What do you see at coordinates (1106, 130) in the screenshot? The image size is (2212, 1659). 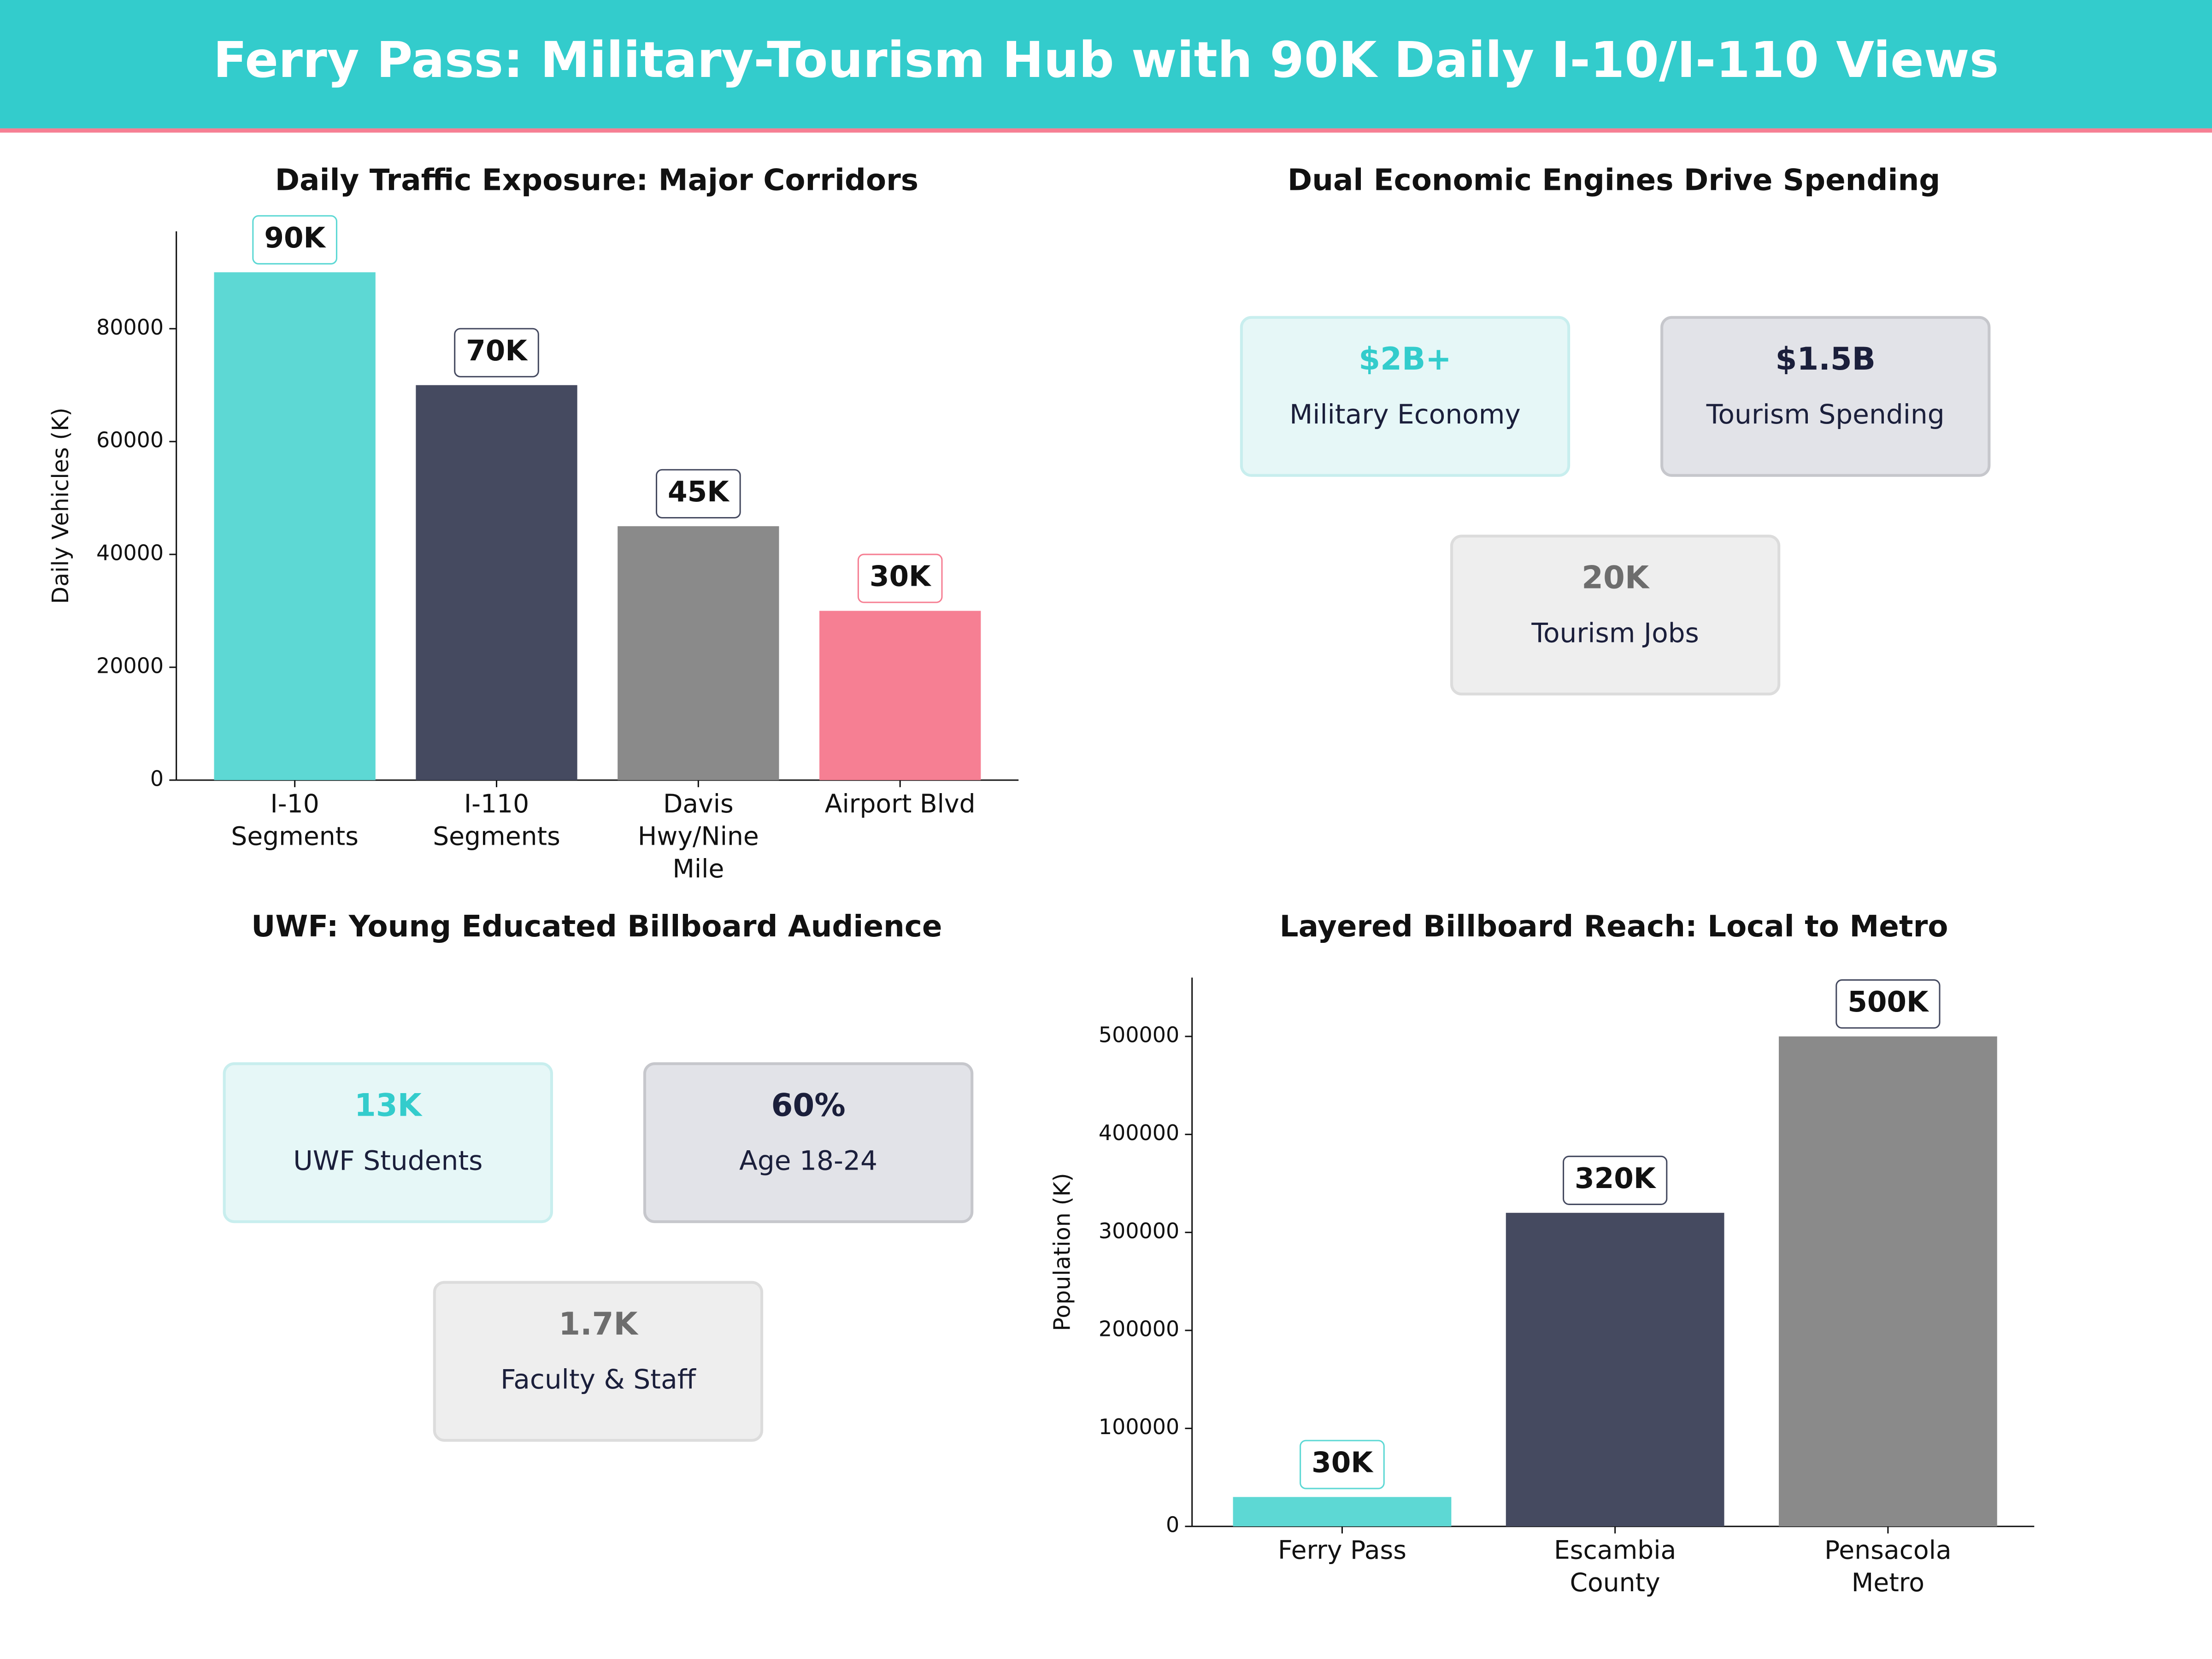 I see `header-rule` at bounding box center [1106, 130].